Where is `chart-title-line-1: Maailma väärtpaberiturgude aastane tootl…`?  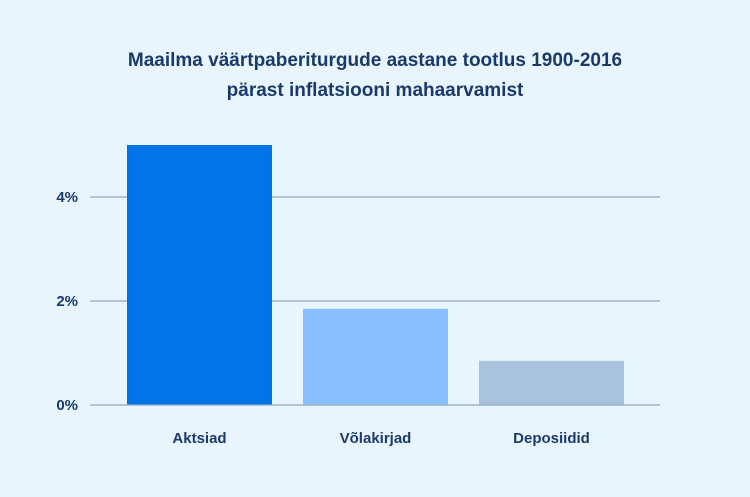
chart-title-line-1: Maailma väärtpaberiturgude aastane tootl… is located at coordinates (375, 60).